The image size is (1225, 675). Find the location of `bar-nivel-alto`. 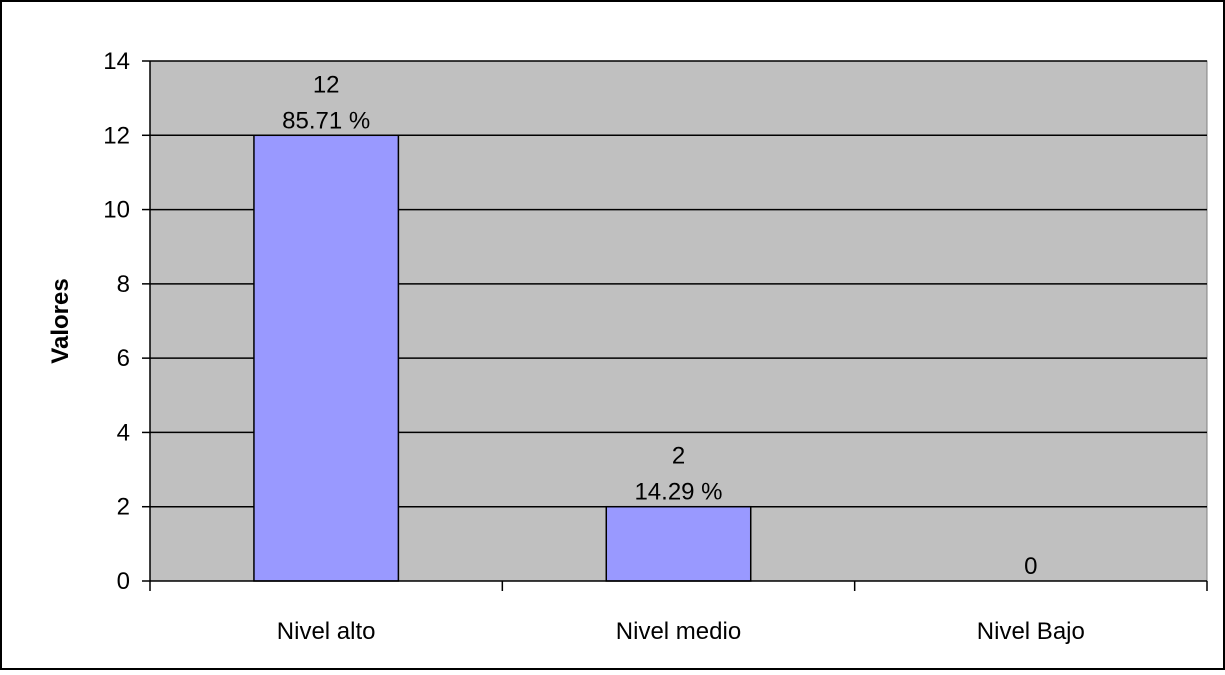

bar-nivel-alto is located at coordinates (326, 358).